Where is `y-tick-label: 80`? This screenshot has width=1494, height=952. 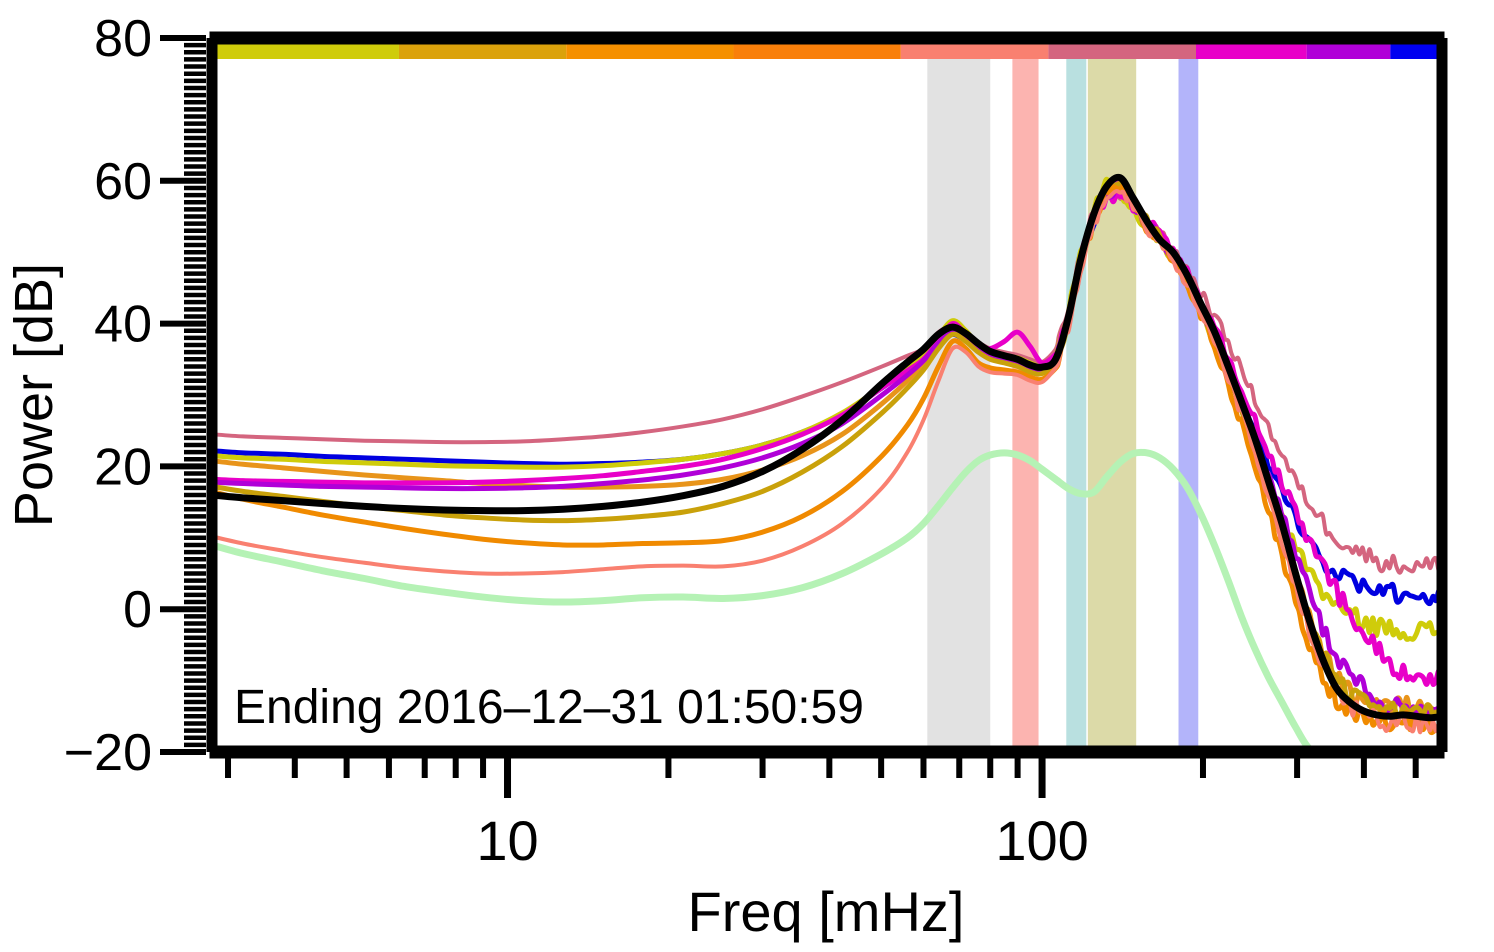 y-tick-label: 80 is located at coordinates (123, 39).